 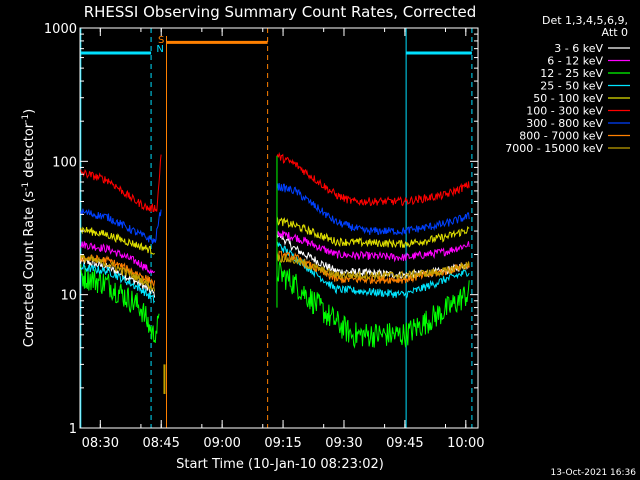 I want to click on y-tick-label: 1000, so click(x=60, y=29).